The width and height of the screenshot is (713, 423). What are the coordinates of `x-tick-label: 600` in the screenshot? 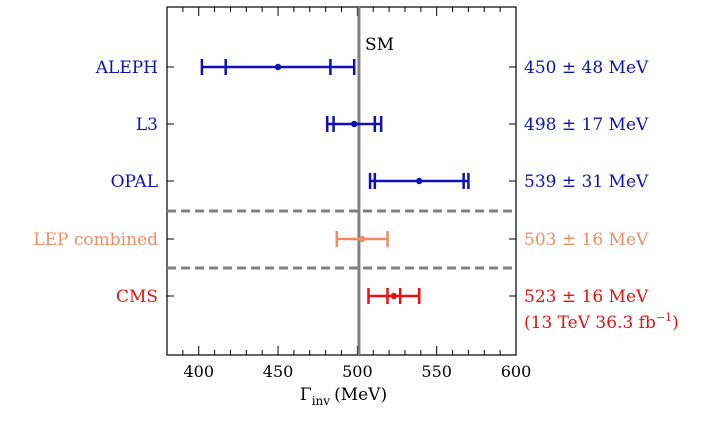 It's located at (516, 371).